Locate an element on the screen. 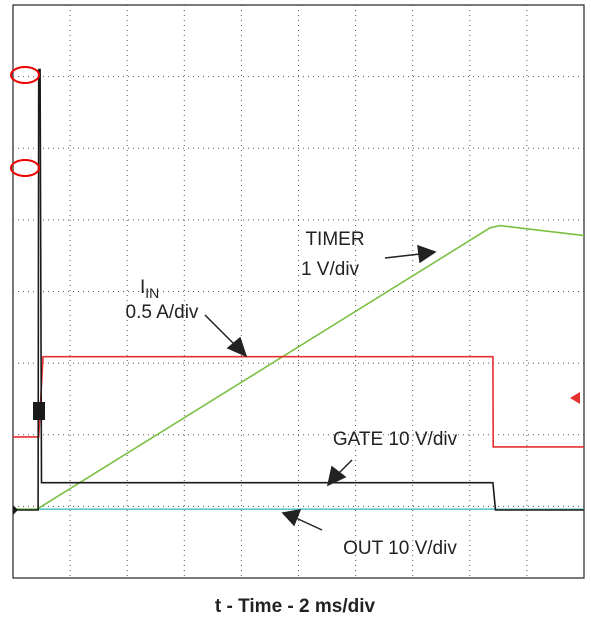  annotation-main: I is located at coordinates (142, 287).